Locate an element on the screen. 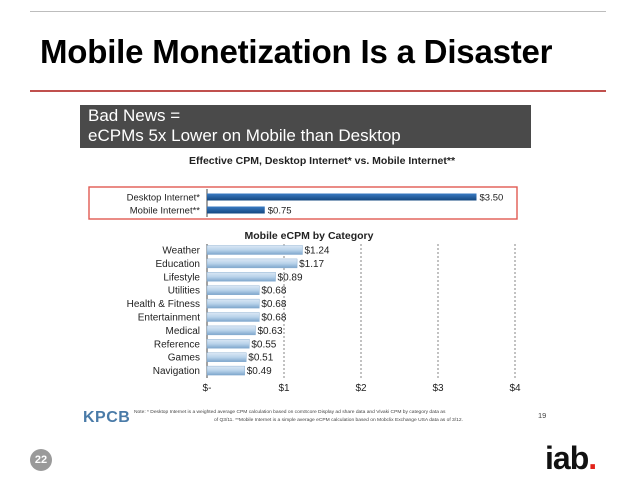 Image resolution: width=638 pixels, height=479 pixels. category-label: Lifestyle is located at coordinates (181, 277).